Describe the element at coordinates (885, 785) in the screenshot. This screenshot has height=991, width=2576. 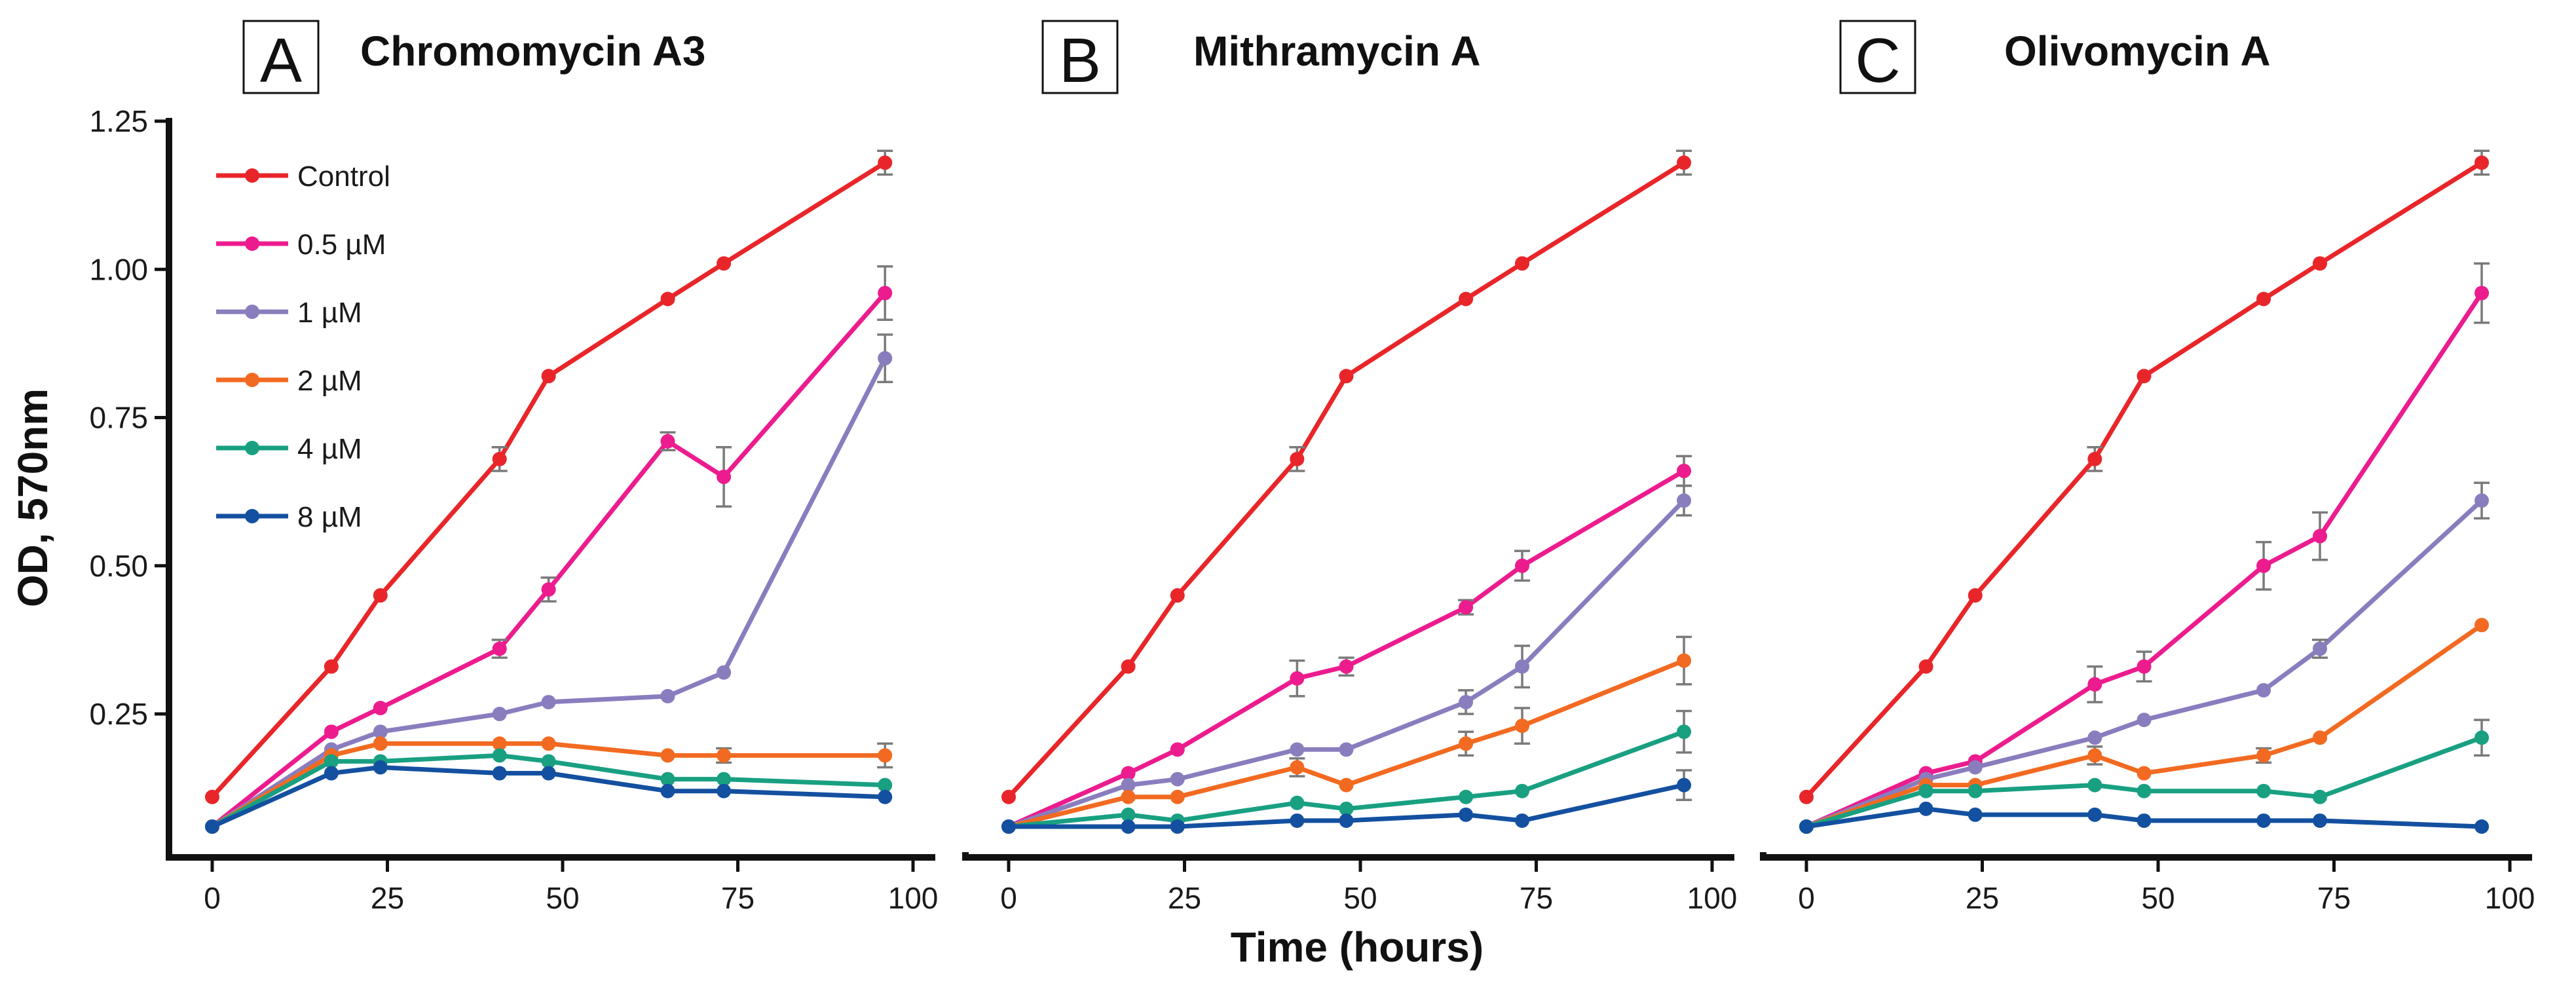
I see `panel-a-point-4-m` at that location.